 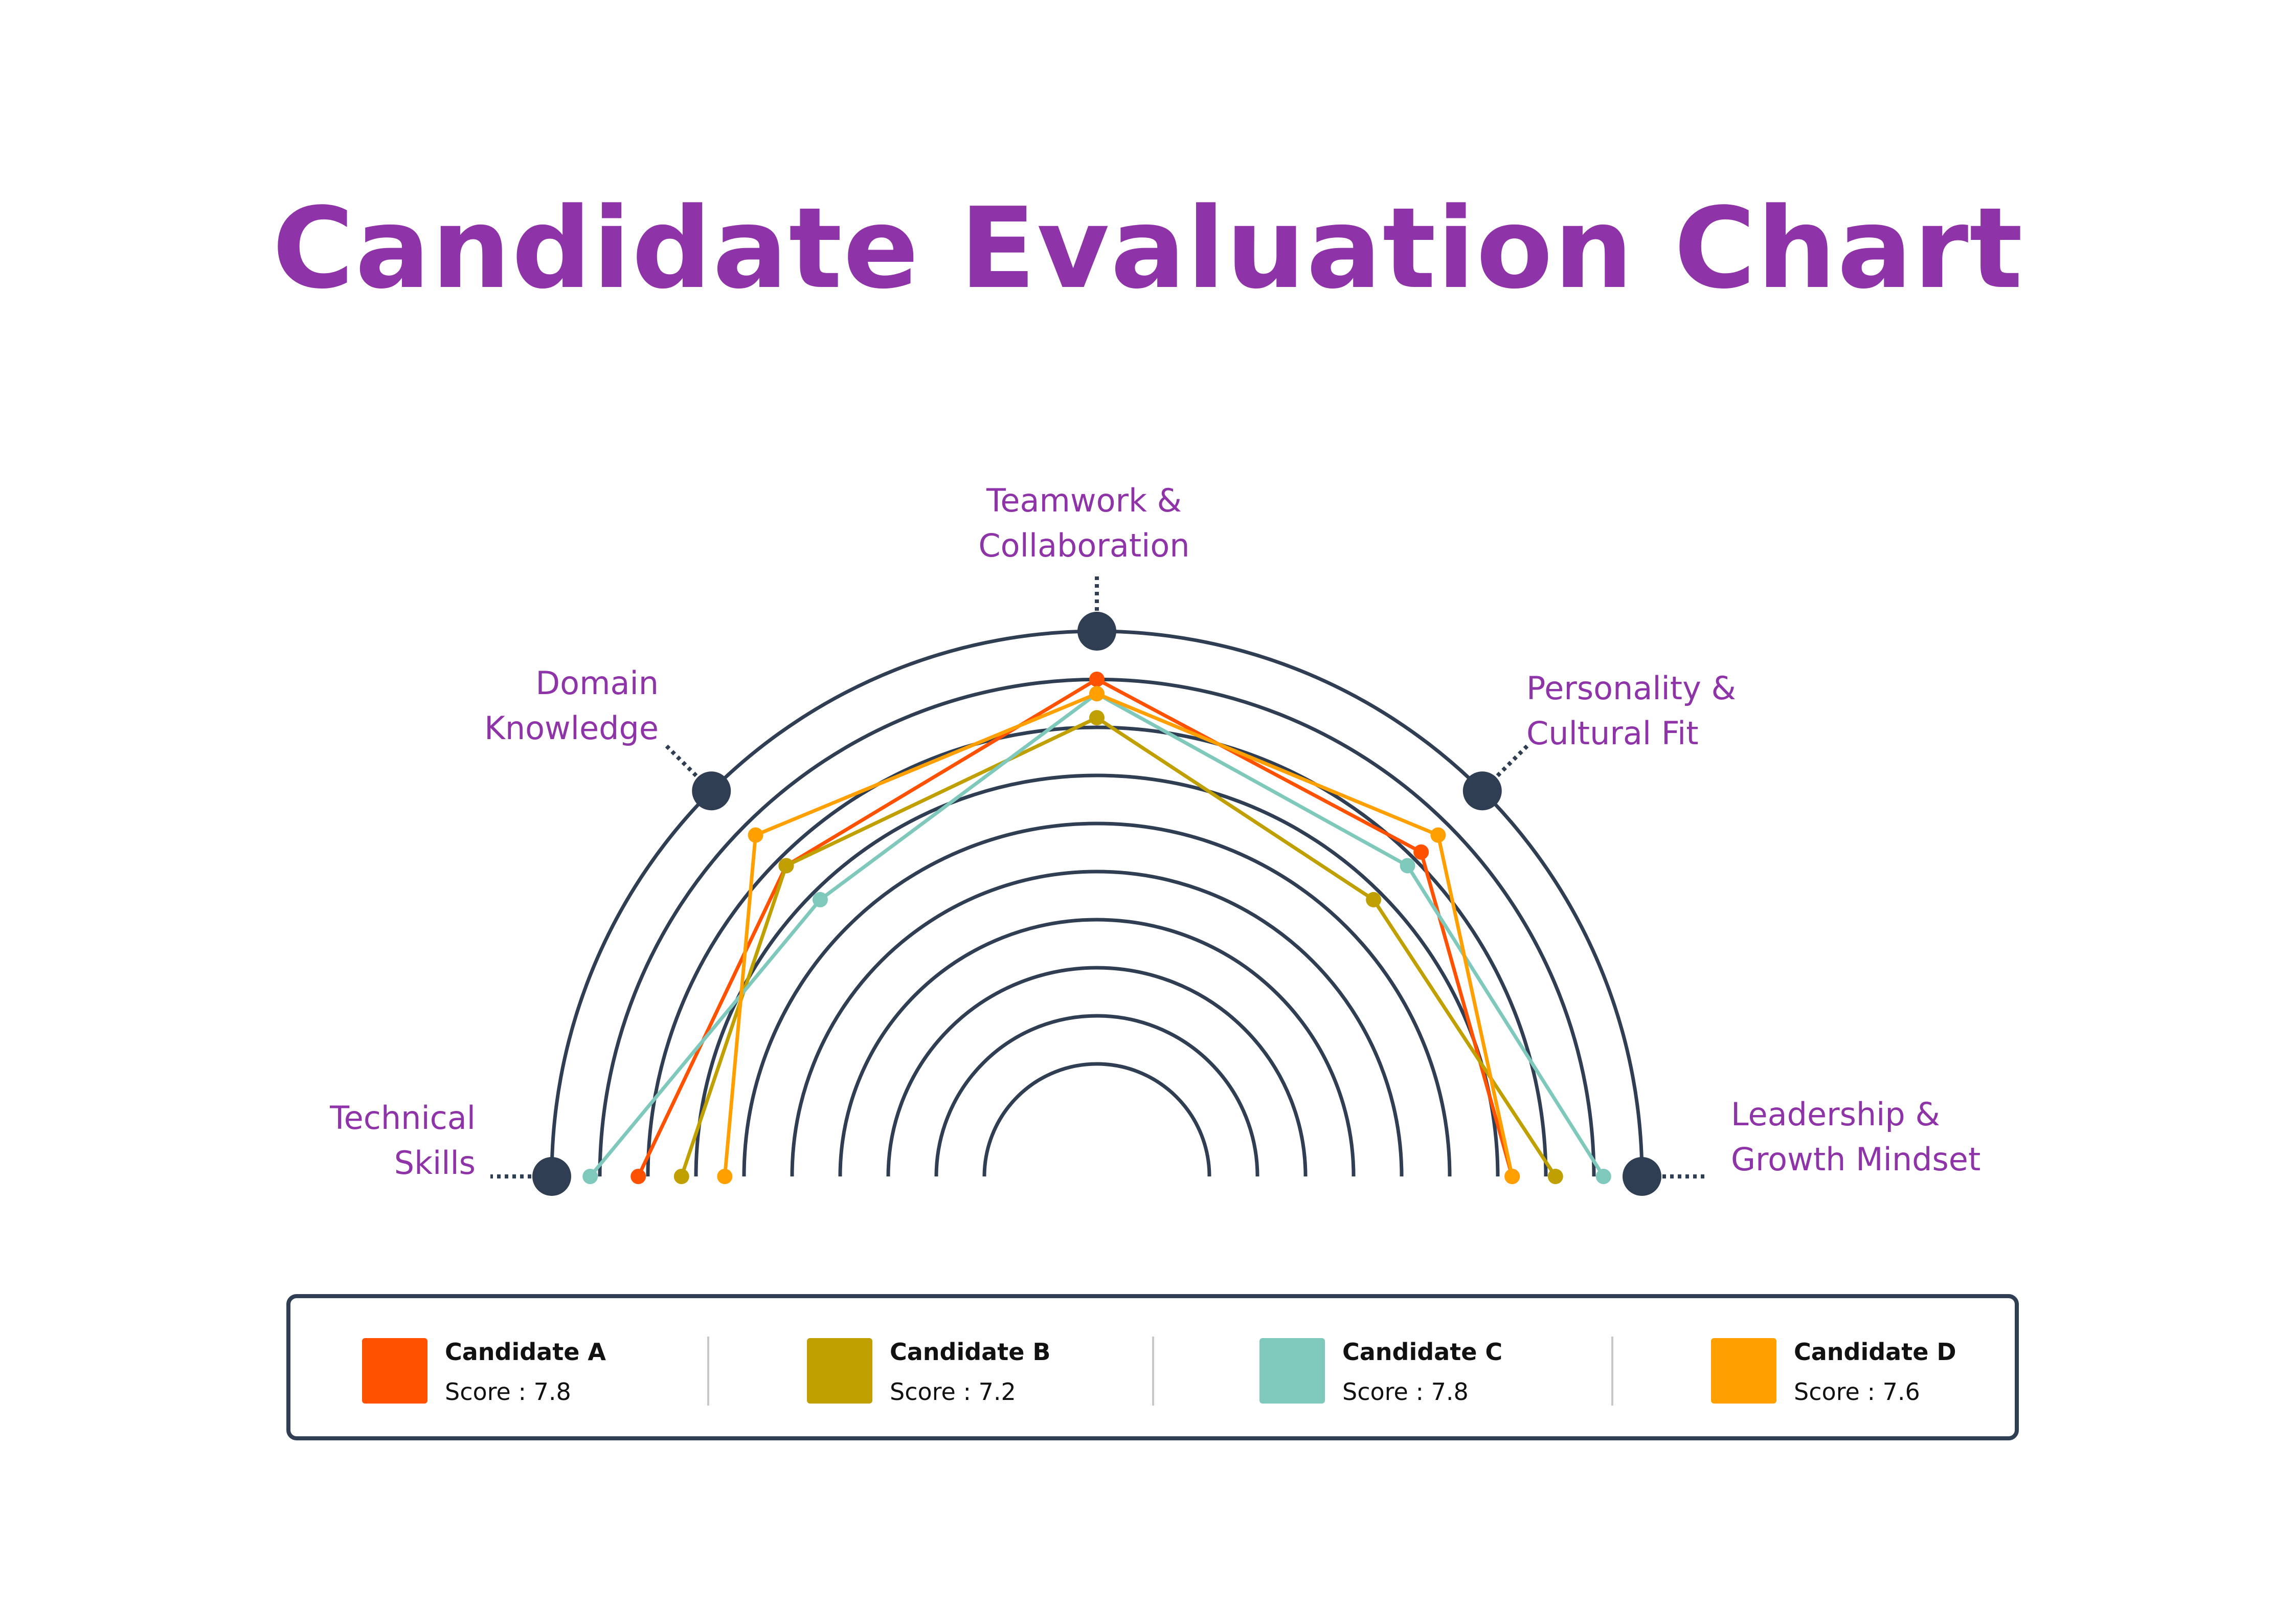 What do you see at coordinates (1148, 249) in the screenshot?
I see `chart-title: Candidate Evaluation Chart` at bounding box center [1148, 249].